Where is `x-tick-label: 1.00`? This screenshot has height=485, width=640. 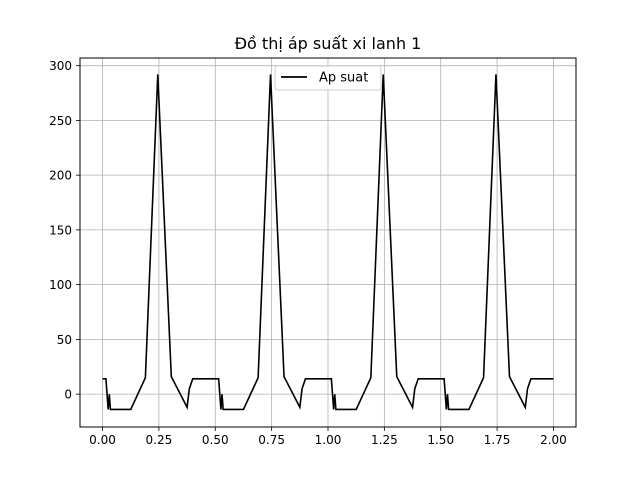 x-tick-label: 1.00 is located at coordinates (328, 440).